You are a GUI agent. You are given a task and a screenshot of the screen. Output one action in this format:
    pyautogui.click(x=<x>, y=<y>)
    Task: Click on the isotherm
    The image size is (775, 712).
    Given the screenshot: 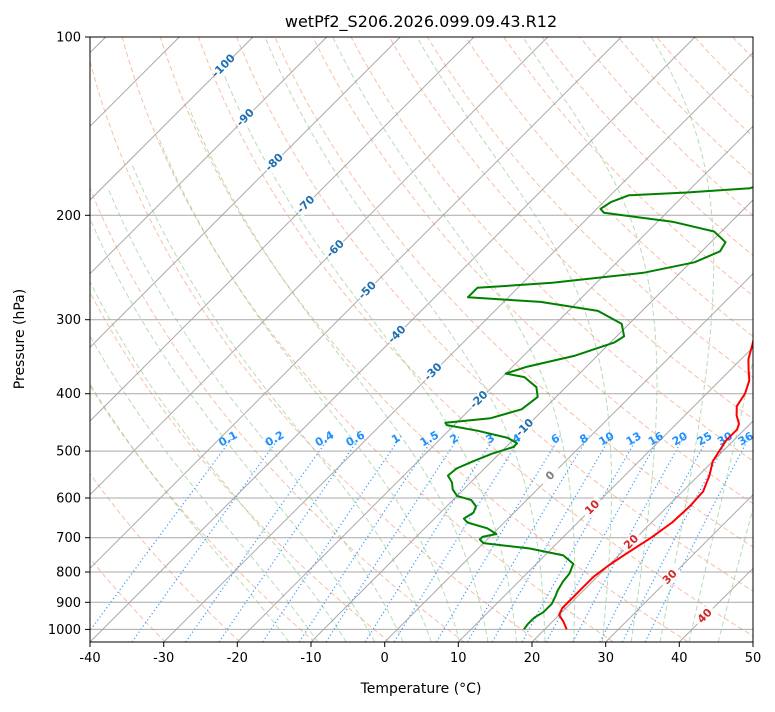 What is the action you would take?
    pyautogui.click(x=764, y=339)
    